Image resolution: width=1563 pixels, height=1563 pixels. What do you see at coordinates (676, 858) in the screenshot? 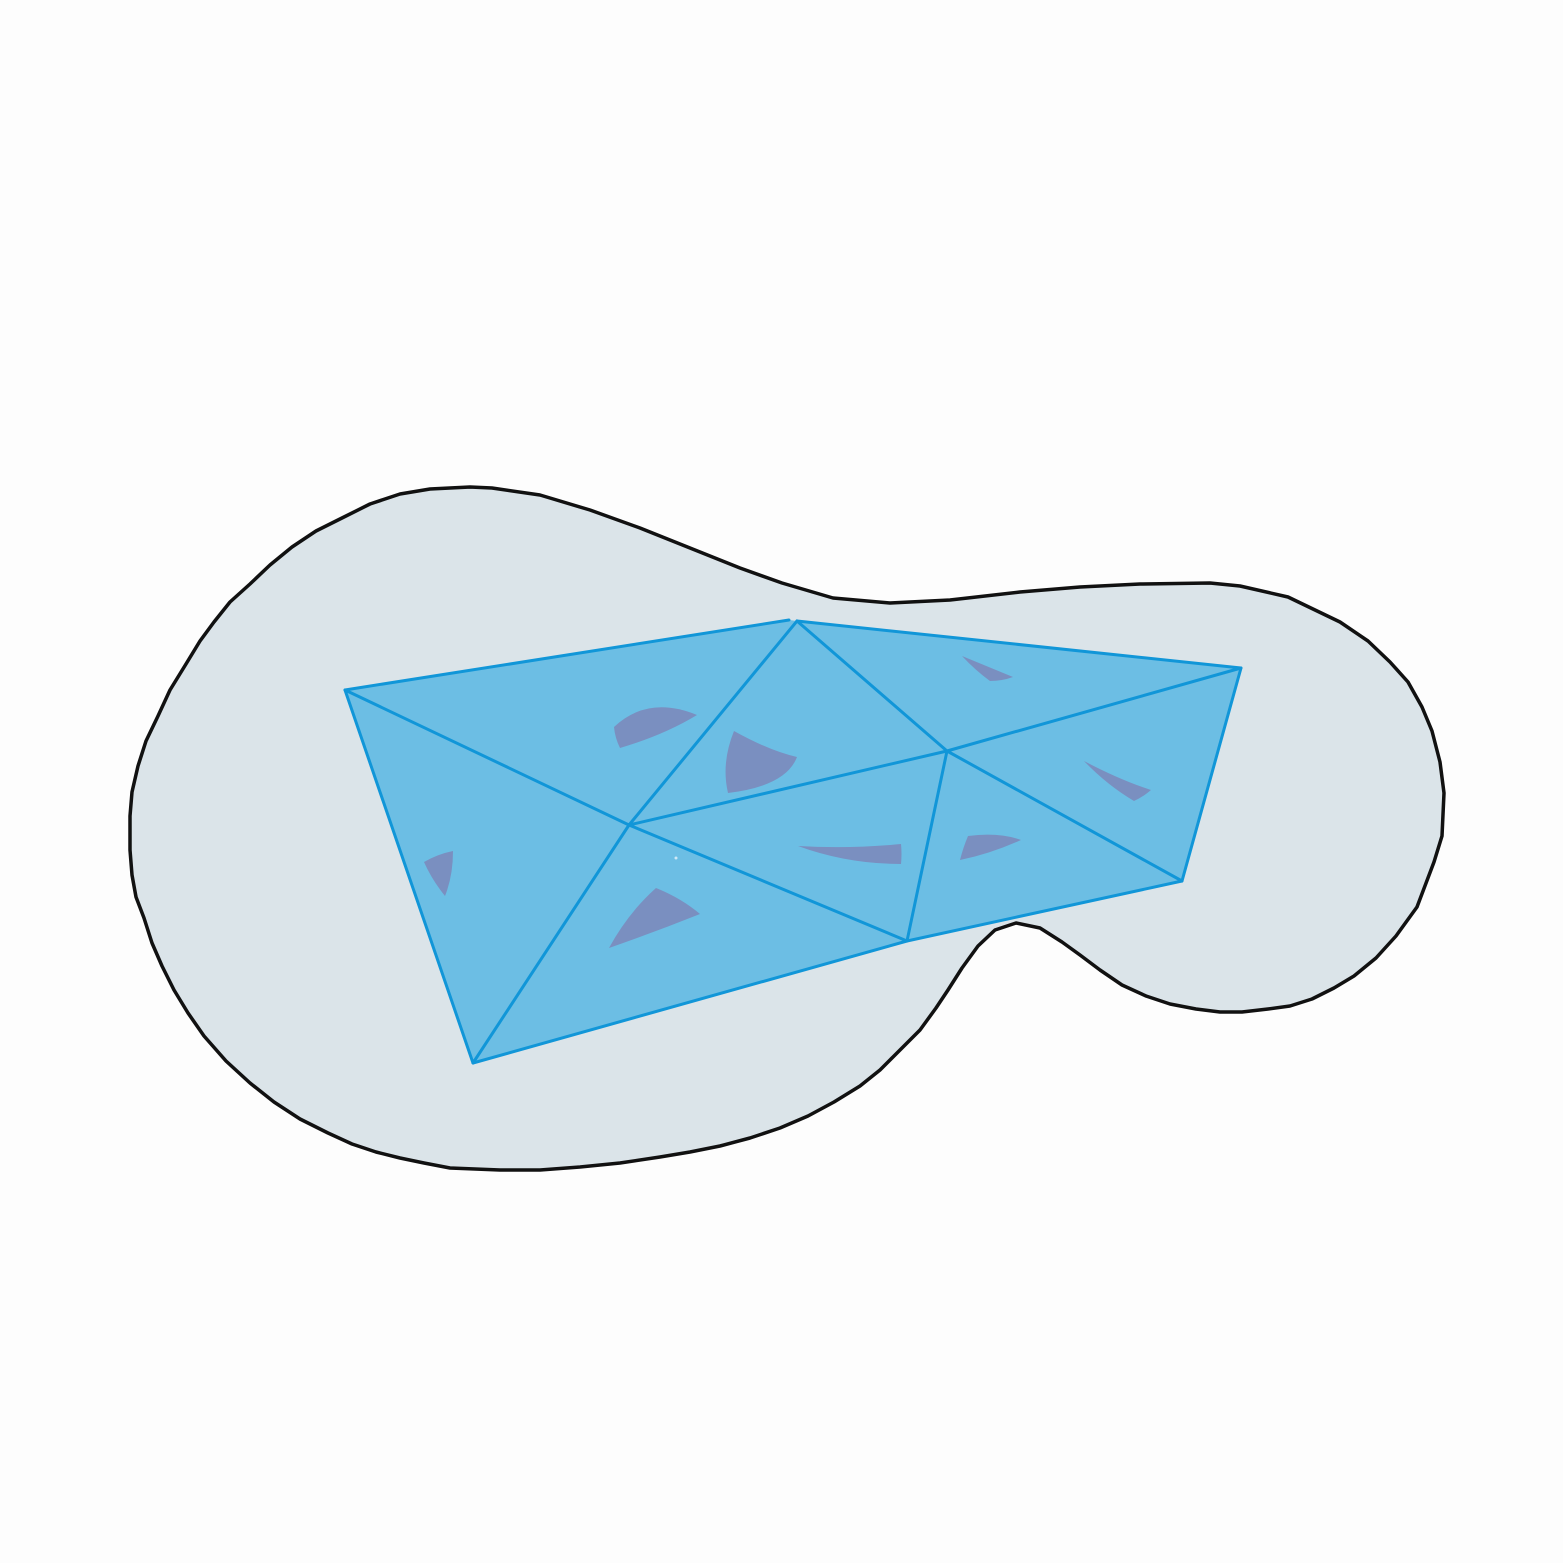
I see `speck` at bounding box center [676, 858].